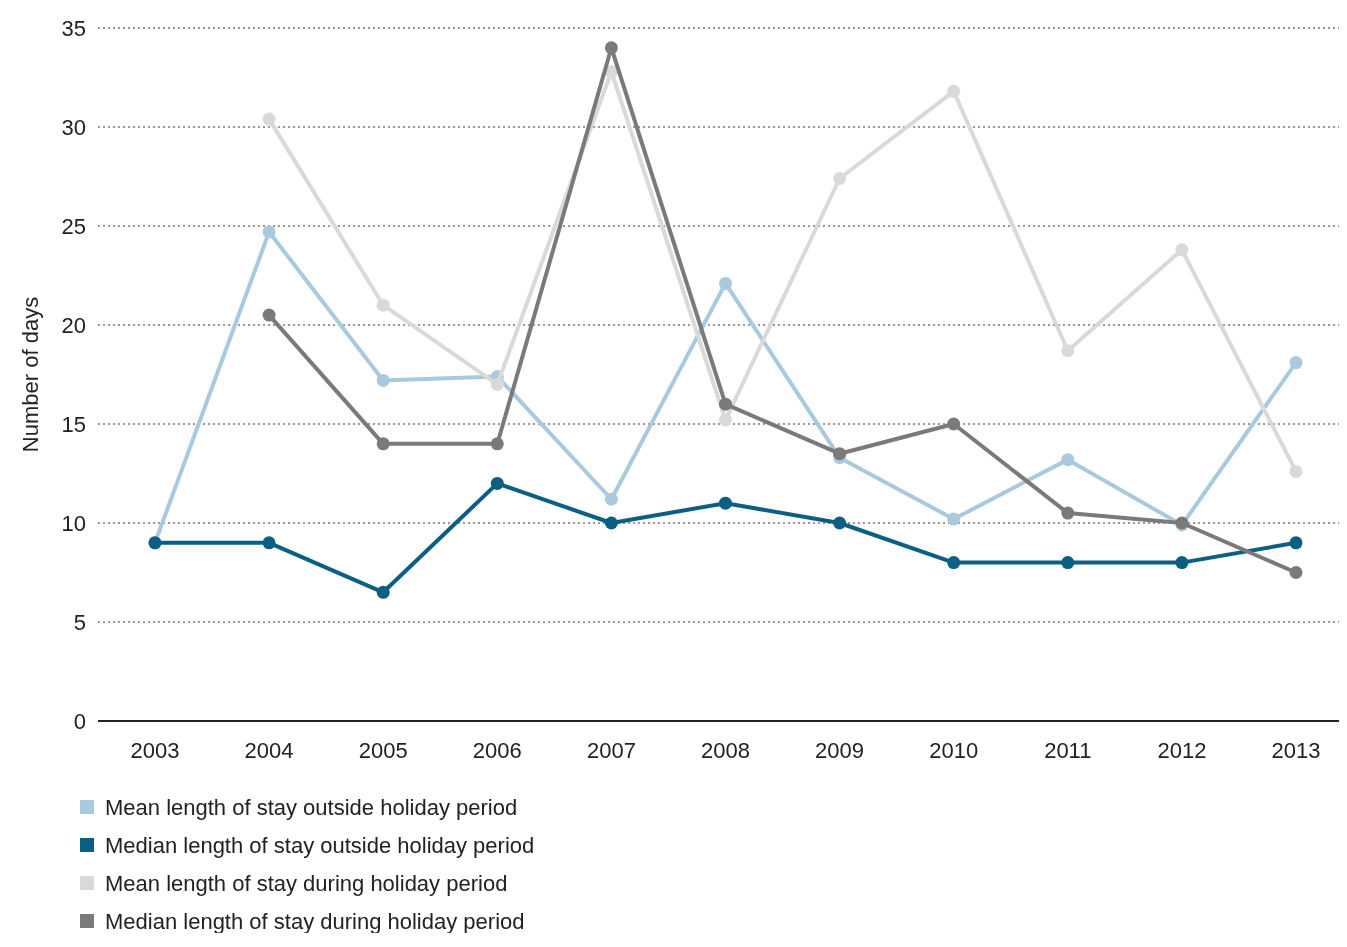 The height and width of the screenshot is (947, 1347). What do you see at coordinates (73, 523) in the screenshot?
I see `y-tick-label: 10` at bounding box center [73, 523].